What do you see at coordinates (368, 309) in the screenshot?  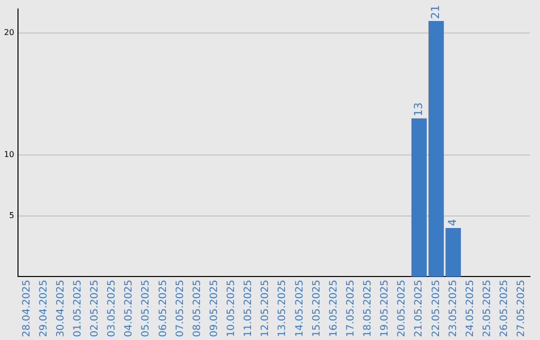 I see `x-tick-label: 18.05.2025` at bounding box center [368, 309].